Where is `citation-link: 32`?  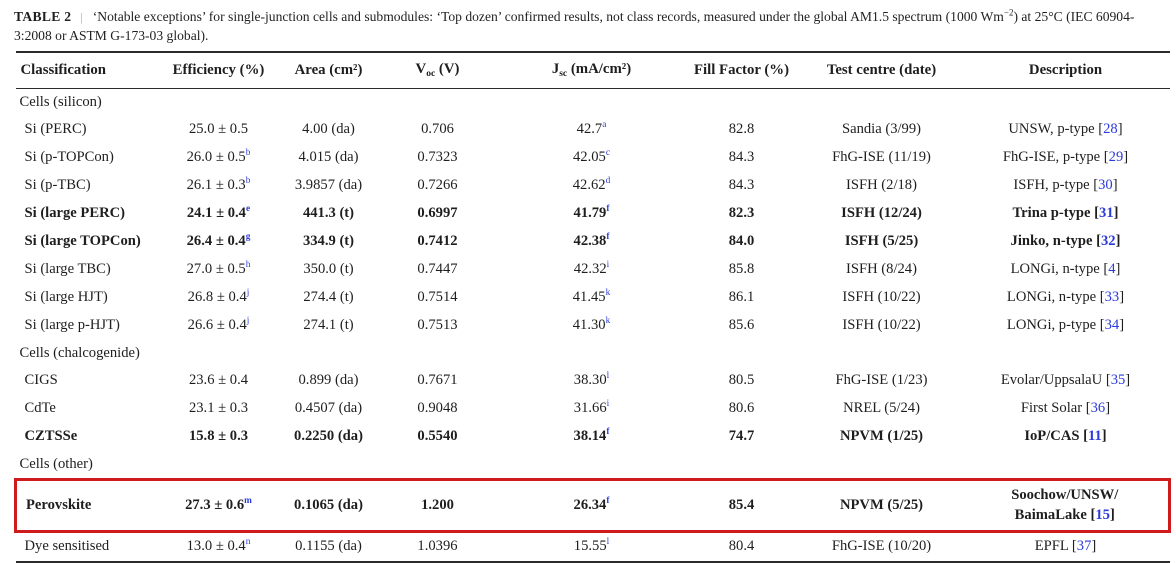
citation-link: 32 is located at coordinates (1108, 241).